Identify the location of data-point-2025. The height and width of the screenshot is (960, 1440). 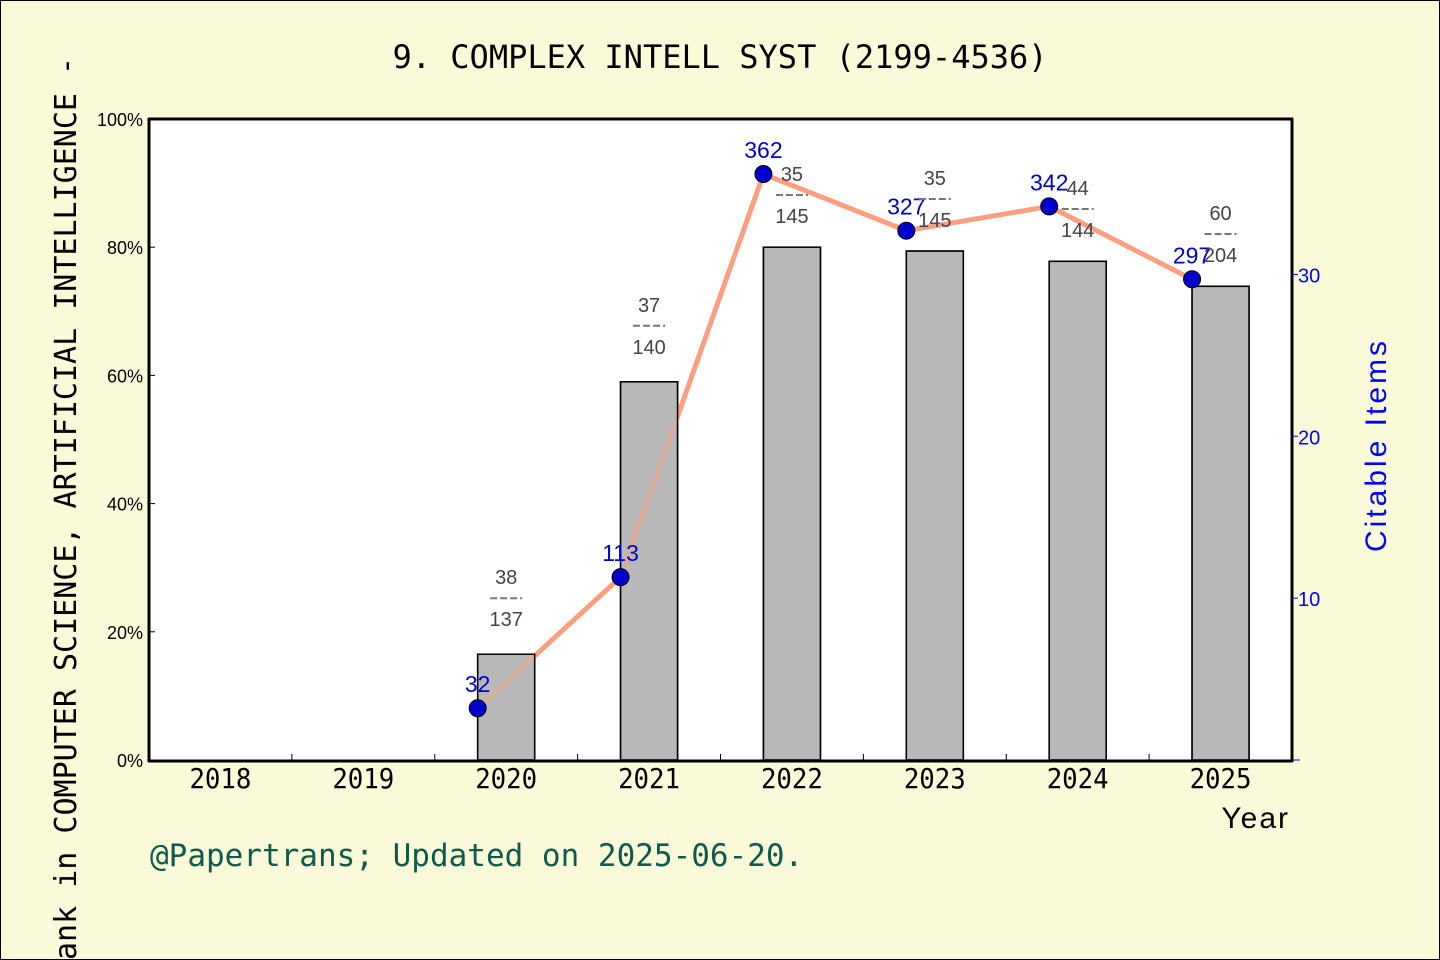
(1192, 279).